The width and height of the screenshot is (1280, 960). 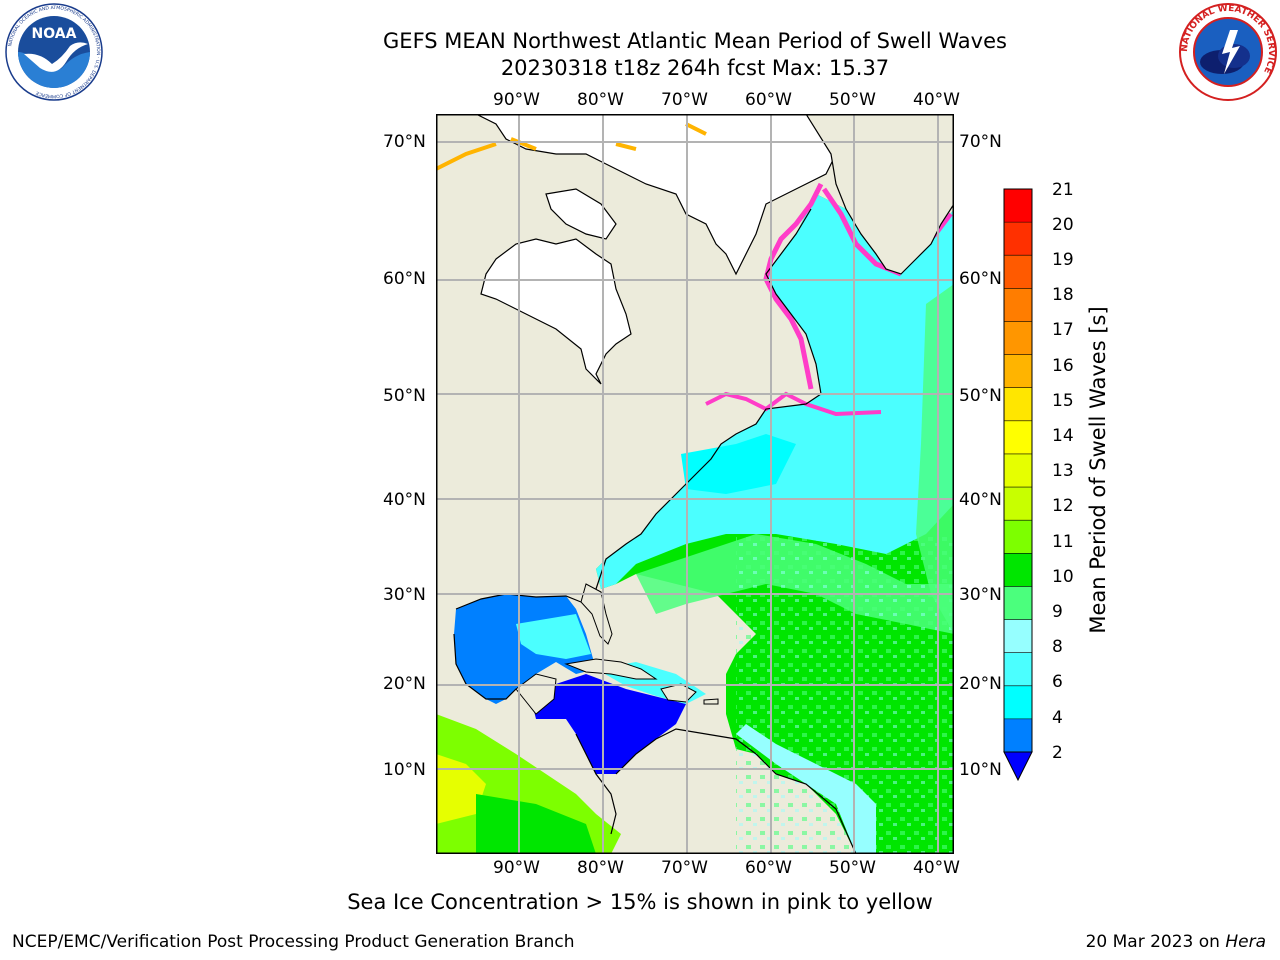 What do you see at coordinates (936, 100) in the screenshot?
I see `lon-label-top: 40°W` at bounding box center [936, 100].